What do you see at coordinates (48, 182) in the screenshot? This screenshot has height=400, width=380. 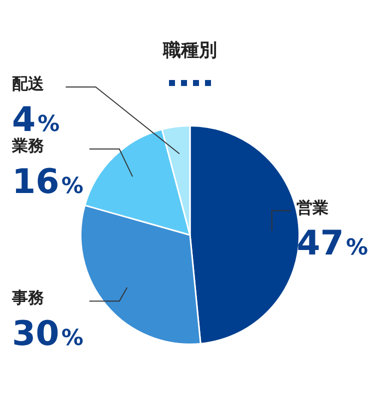 I see `data-label: 16%` at bounding box center [48, 182].